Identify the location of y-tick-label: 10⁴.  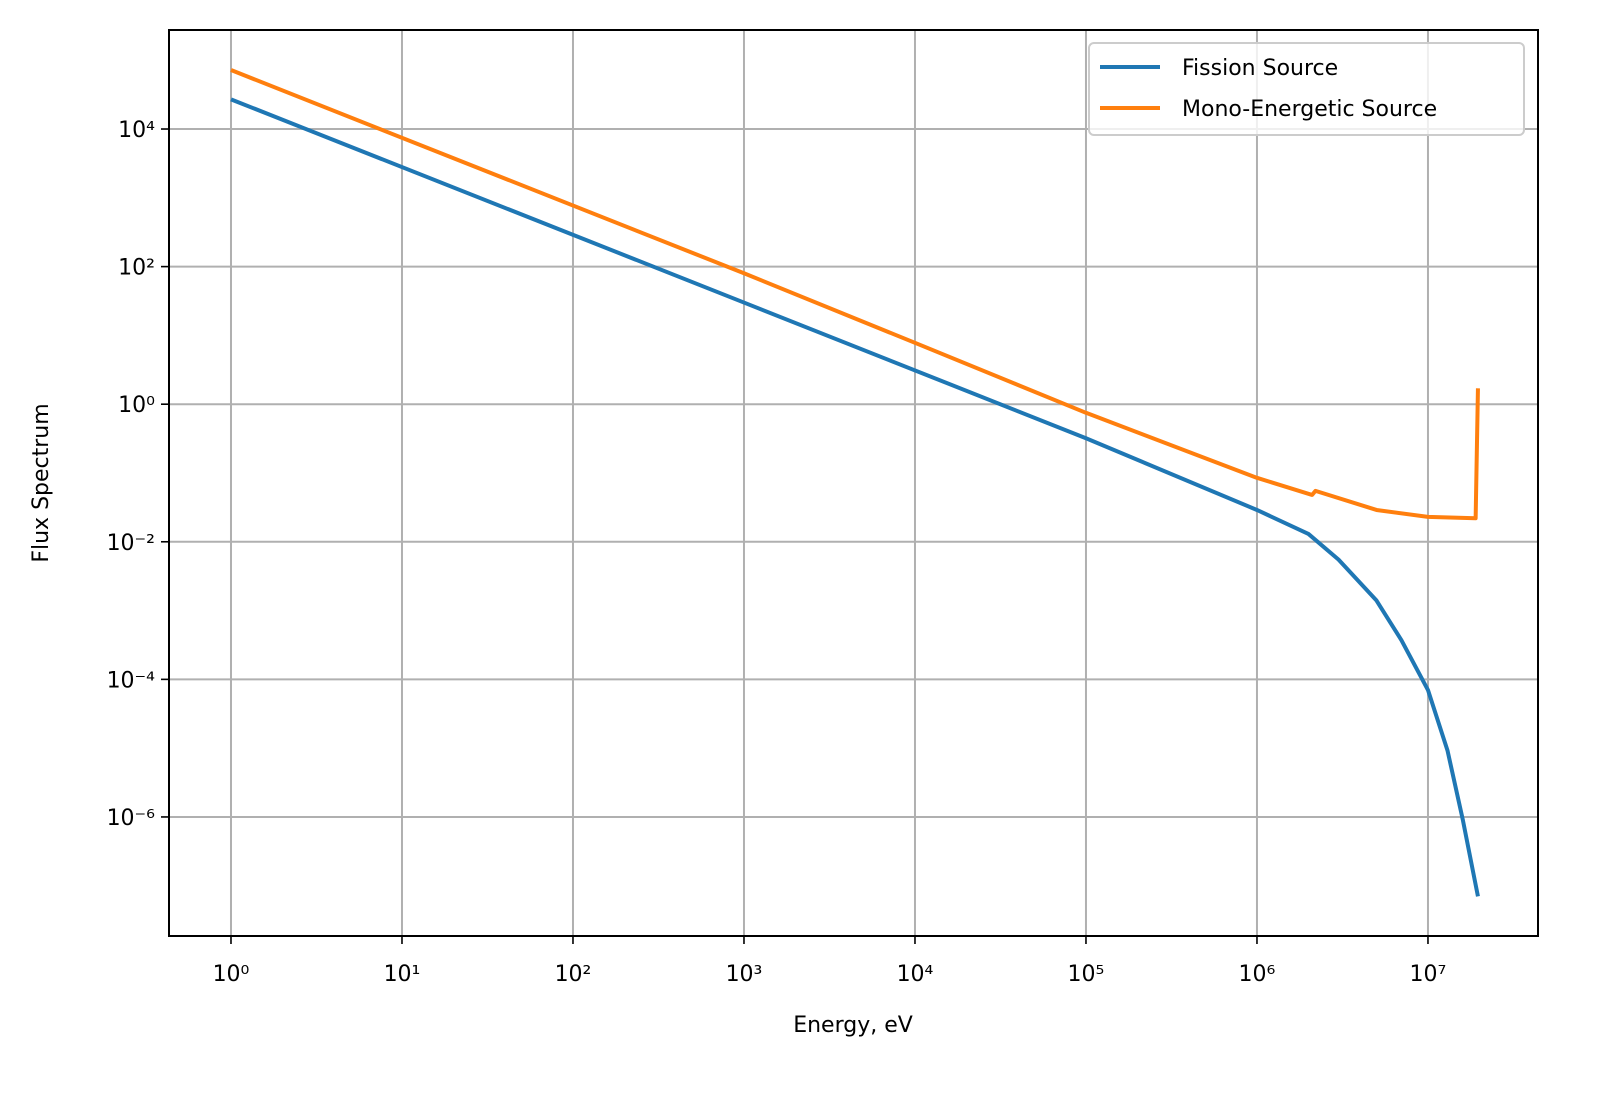
(136, 130).